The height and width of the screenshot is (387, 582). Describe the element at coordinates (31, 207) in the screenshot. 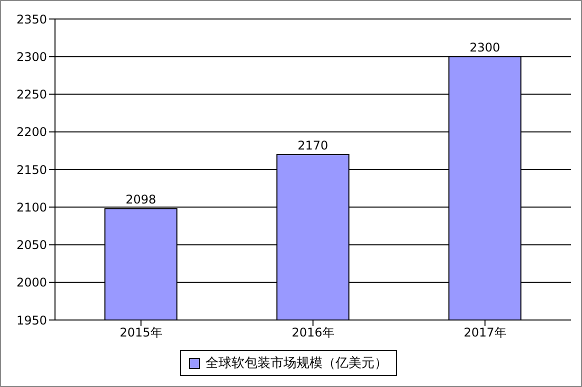

I see `y-tick-label: 2100` at that location.